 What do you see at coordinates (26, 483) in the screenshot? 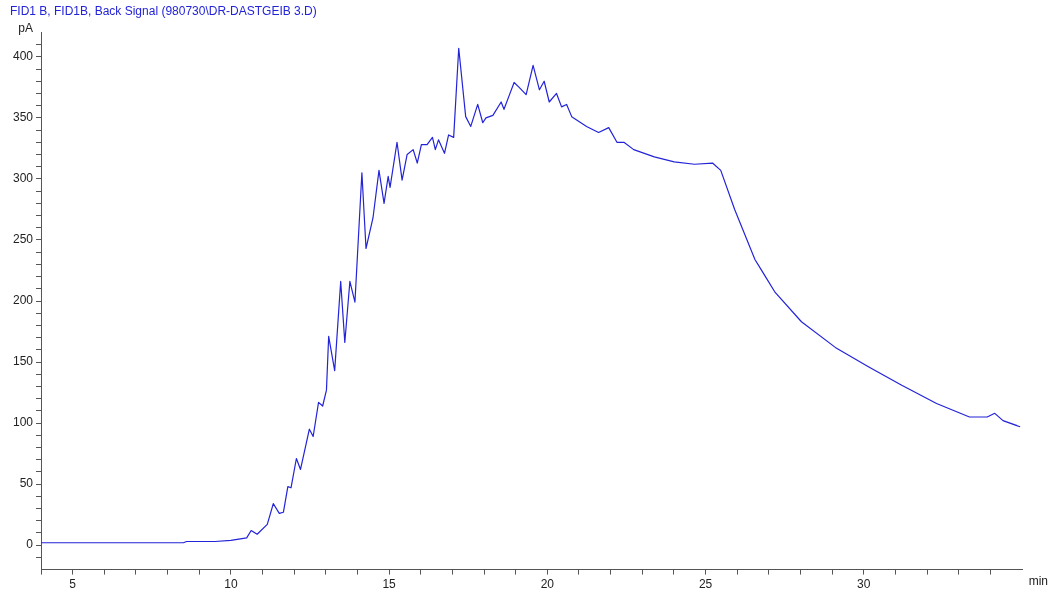
I see `y-tick-label: 50` at bounding box center [26, 483].